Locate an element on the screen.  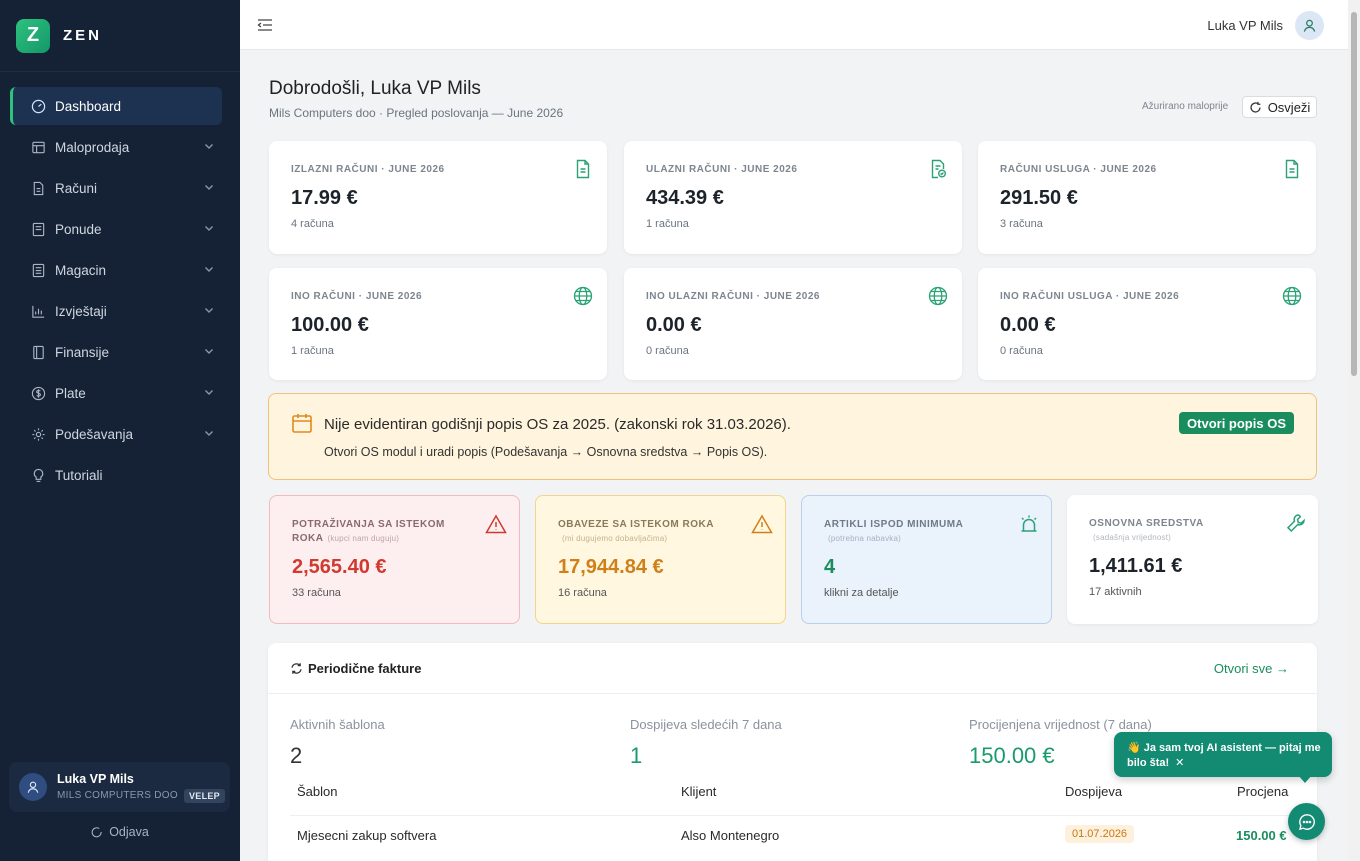
pstat-value: 1 is located at coordinates (636, 755).